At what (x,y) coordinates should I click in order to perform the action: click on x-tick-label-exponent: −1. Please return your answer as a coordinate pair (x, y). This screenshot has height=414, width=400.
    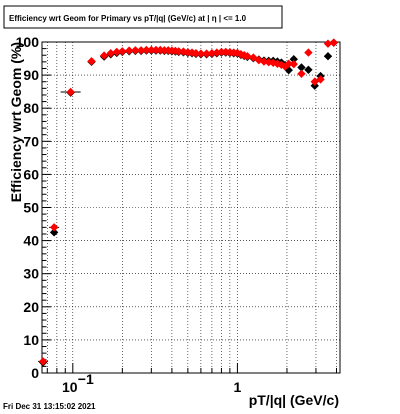
    Looking at the image, I should click on (86, 379).